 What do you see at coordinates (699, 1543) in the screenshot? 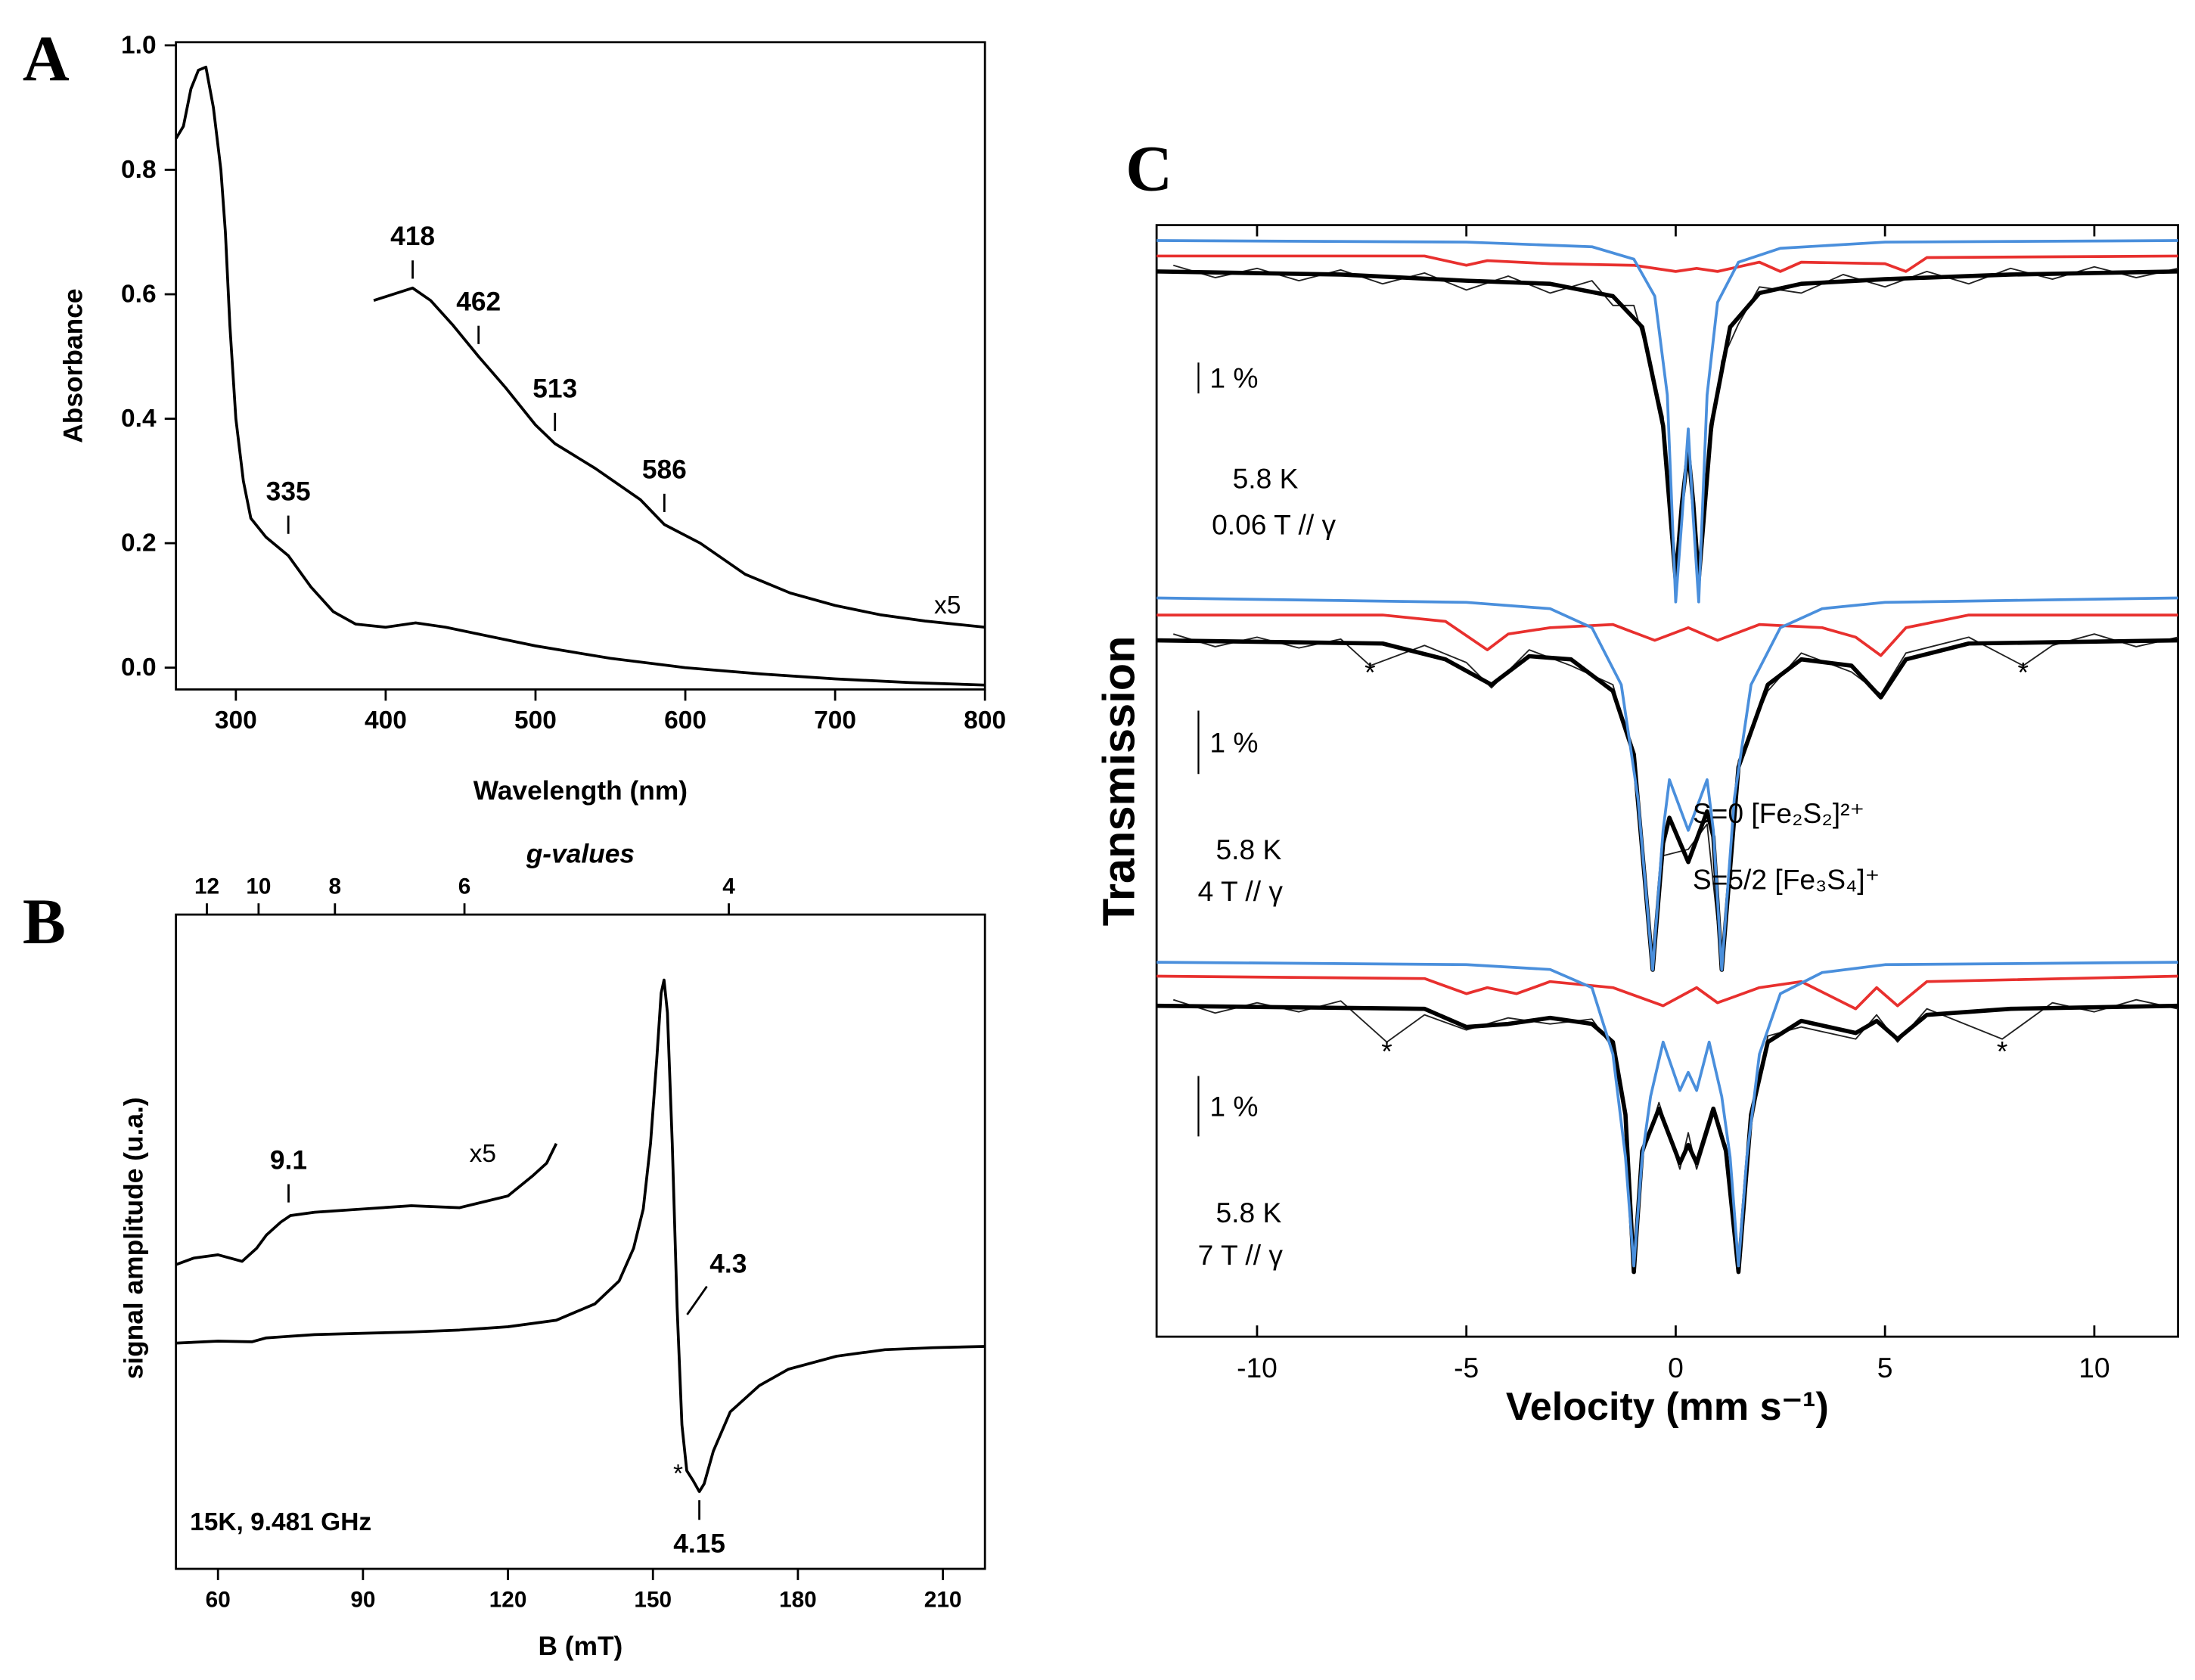
I see `annotation-label: 4.15` at bounding box center [699, 1543].